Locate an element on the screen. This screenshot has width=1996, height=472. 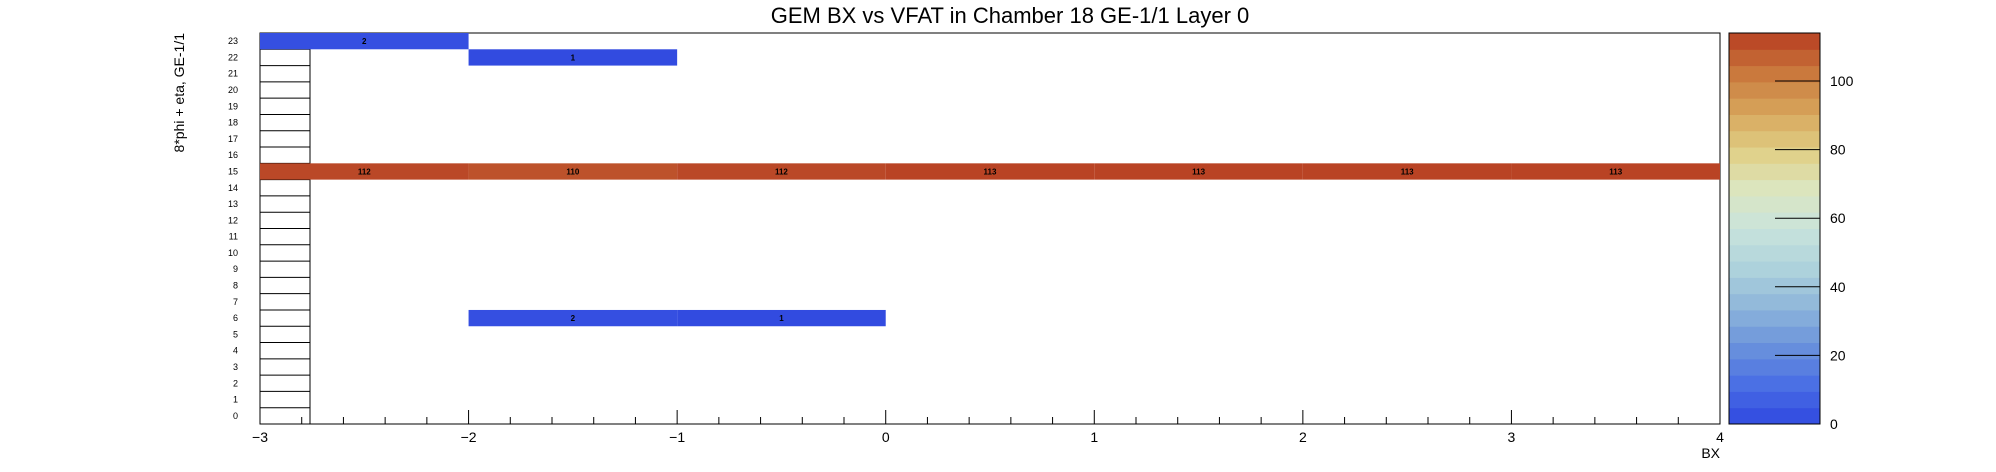
x-tick-label: 0 is located at coordinates (886, 437).